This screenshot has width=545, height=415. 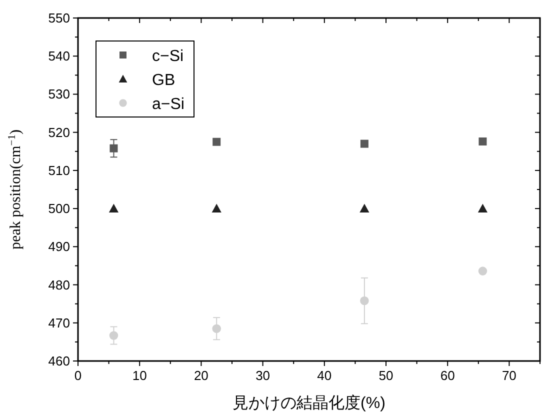 I want to click on x-tick-label: 60, so click(x=447, y=375).